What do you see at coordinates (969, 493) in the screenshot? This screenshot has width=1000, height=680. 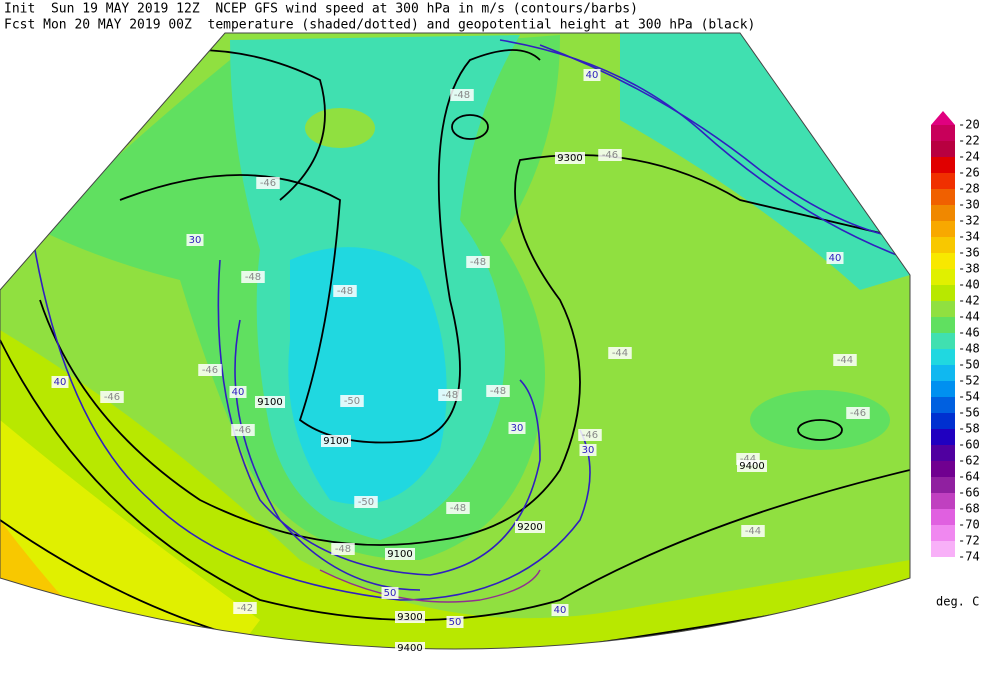 I see `colorbar-label: -66` at bounding box center [969, 493].